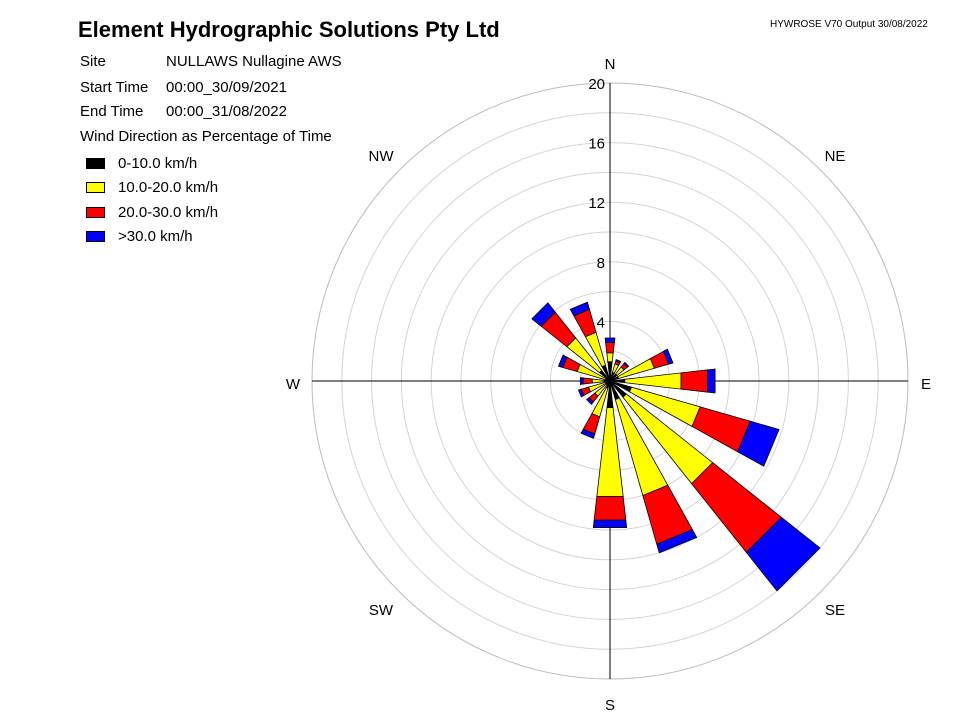 This screenshot has height=726, width=968. What do you see at coordinates (382, 156) in the screenshot?
I see `compass-label-nw: NW` at bounding box center [382, 156].